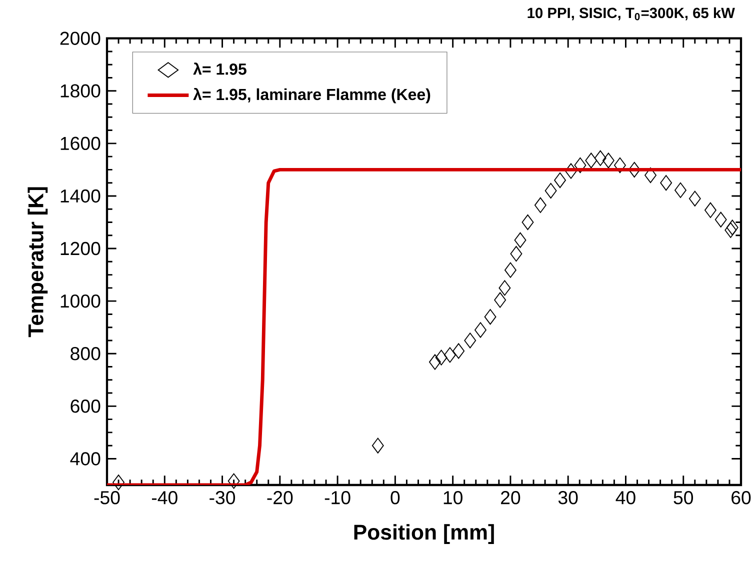  What do you see at coordinates (684, 497) in the screenshot?
I see `x-tick-label: 50` at bounding box center [684, 497].